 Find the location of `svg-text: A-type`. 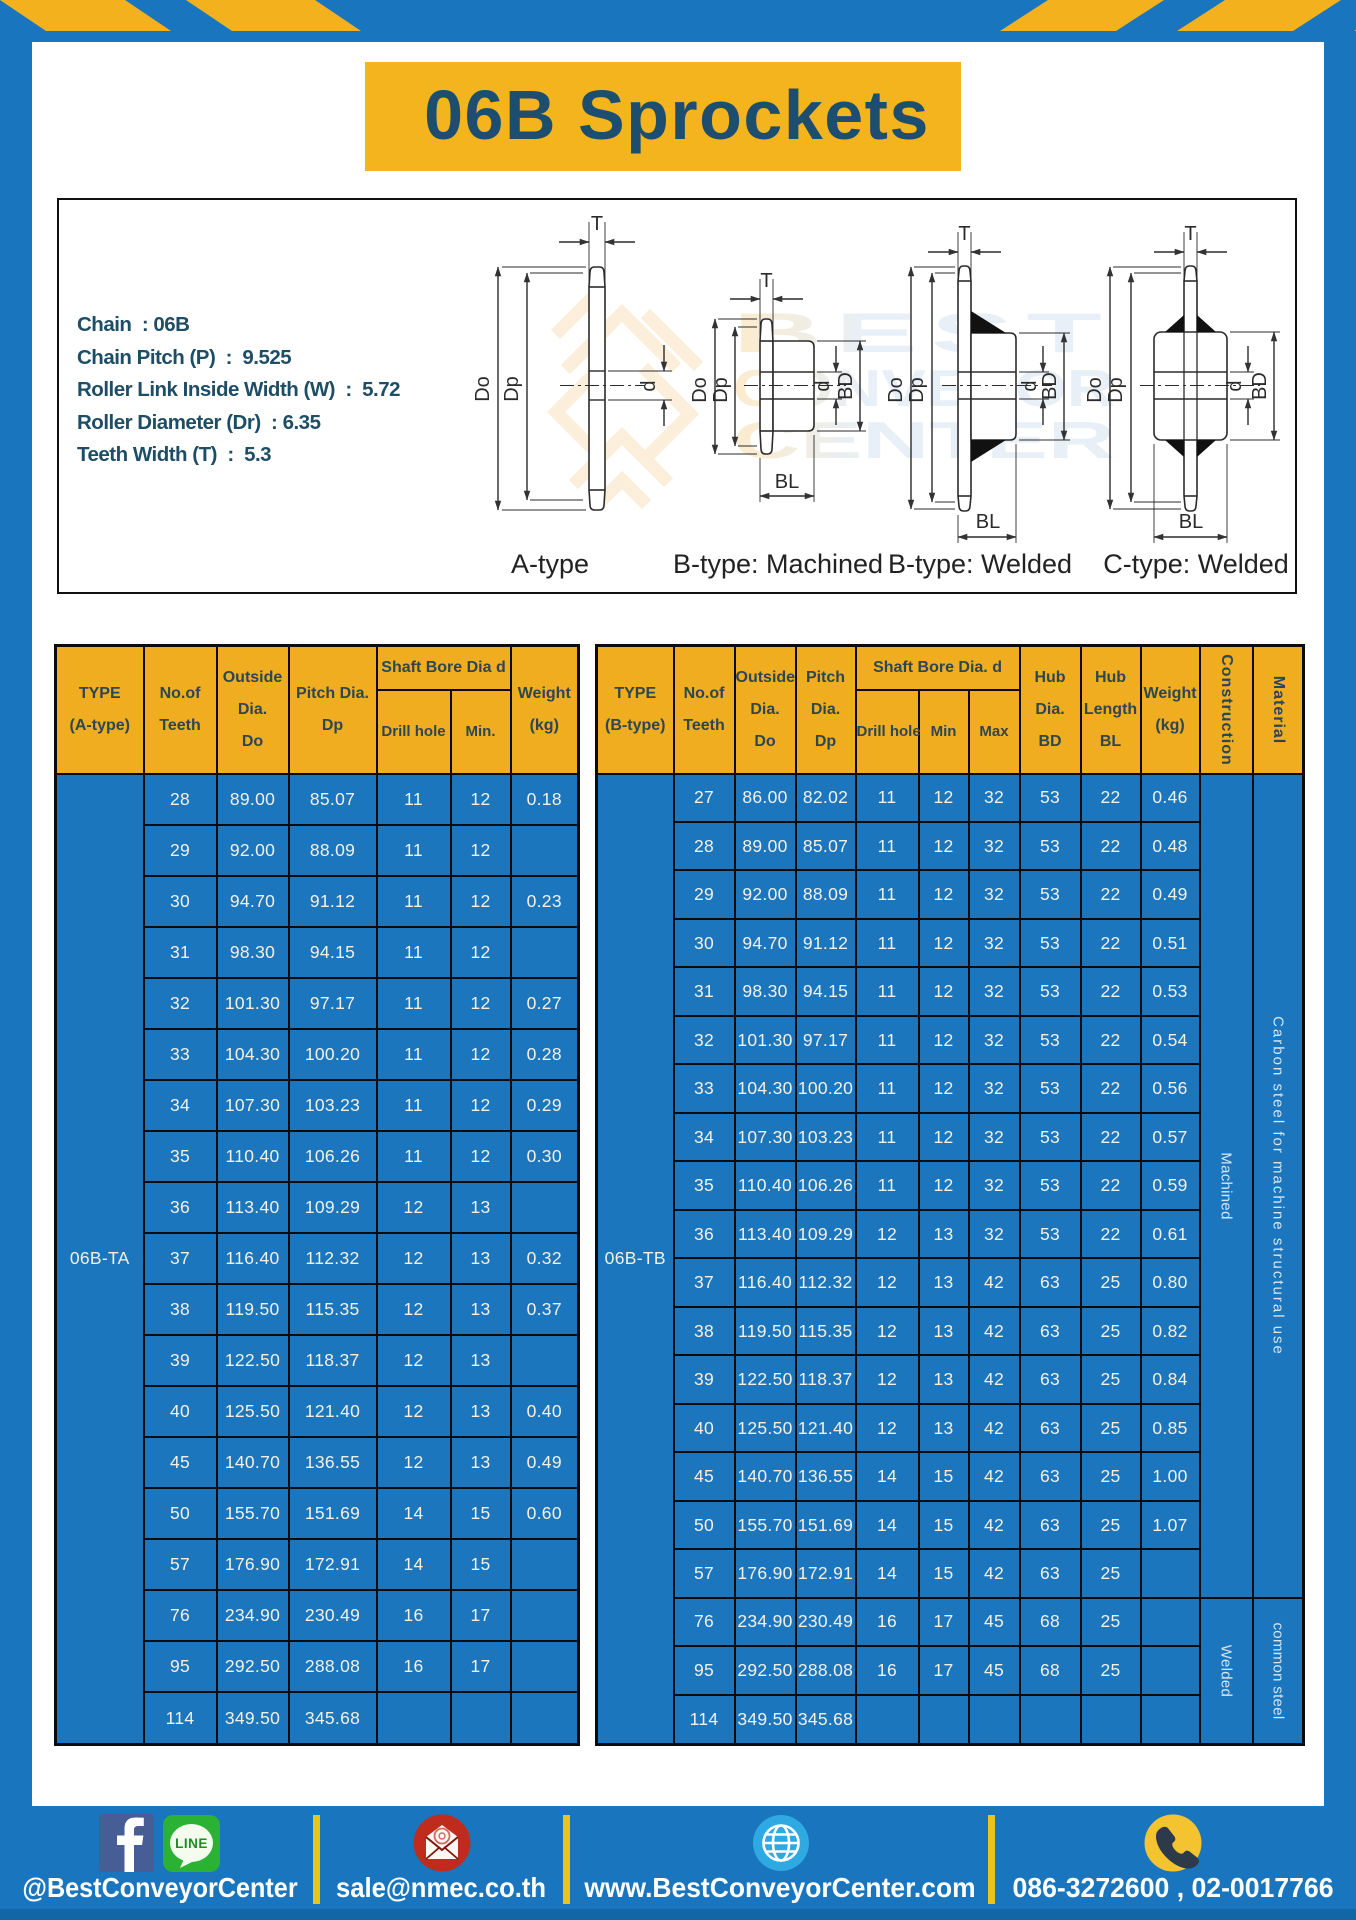

svg-text: A-type is located at coordinates (550, 564).